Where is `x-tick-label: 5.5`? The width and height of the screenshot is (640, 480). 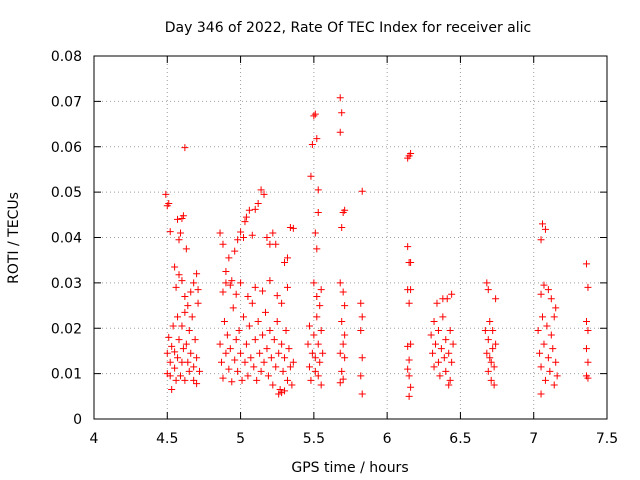 x-tick-label: 5.5 is located at coordinates (314, 439).